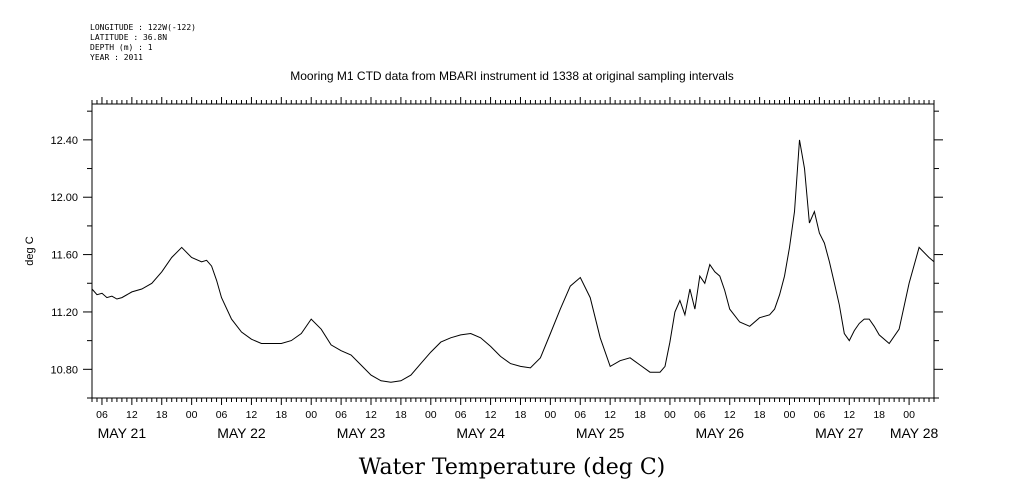 The height and width of the screenshot is (504, 1009). What do you see at coordinates (30, 250) in the screenshot?
I see `y-axis-label: deg C` at bounding box center [30, 250].